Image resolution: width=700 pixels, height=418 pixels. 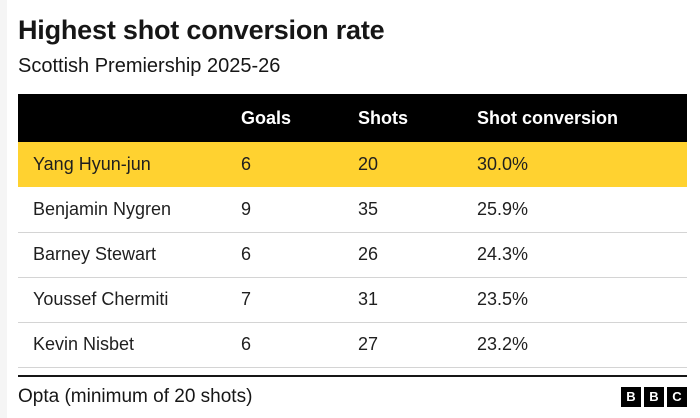 What do you see at coordinates (299, 118) in the screenshot?
I see `column-header-goals: Goals` at bounding box center [299, 118].